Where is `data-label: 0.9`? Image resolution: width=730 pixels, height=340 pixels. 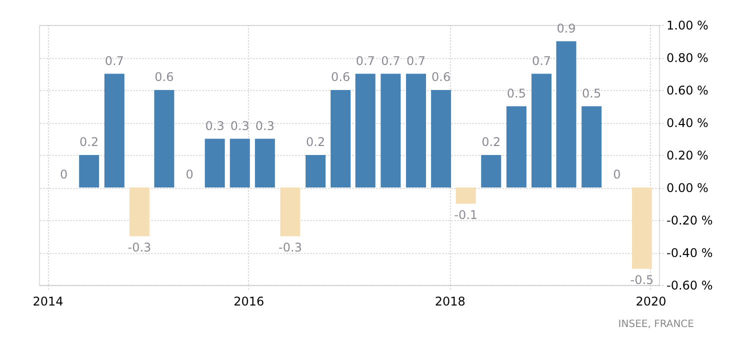
data-label: 0.9 is located at coordinates (566, 28).